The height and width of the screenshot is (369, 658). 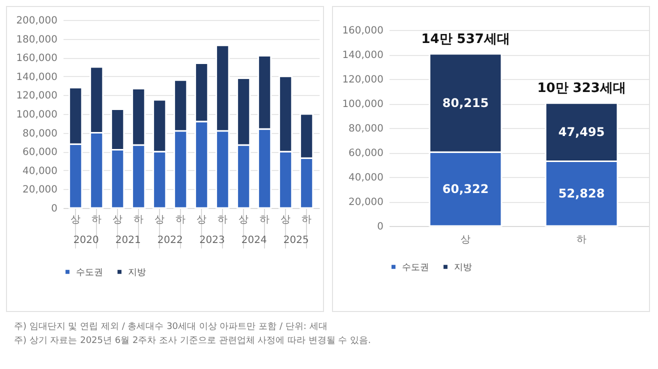 What do you see at coordinates (171, 327) in the screenshot?
I see `text: 주) 임대단지 및 연립 제외 / 총세대수 30세대 이상 아파트만 포함 / 단위: 세대` at bounding box center [171, 327].